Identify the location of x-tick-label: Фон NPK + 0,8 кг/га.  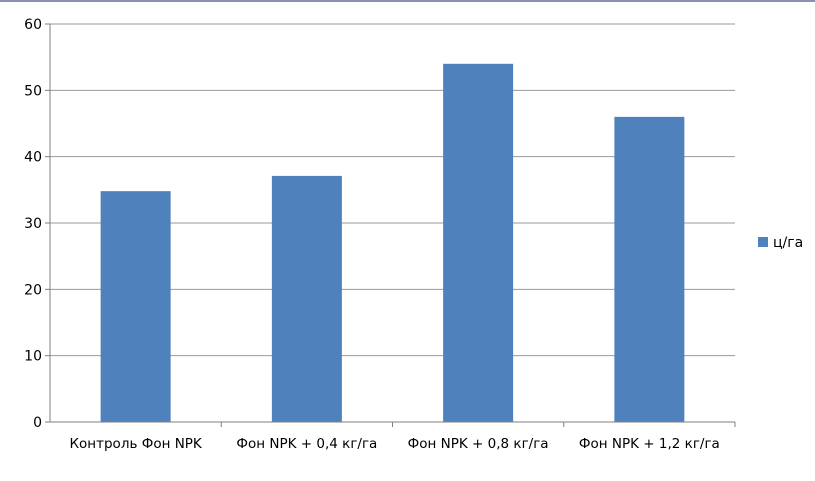
(478, 444).